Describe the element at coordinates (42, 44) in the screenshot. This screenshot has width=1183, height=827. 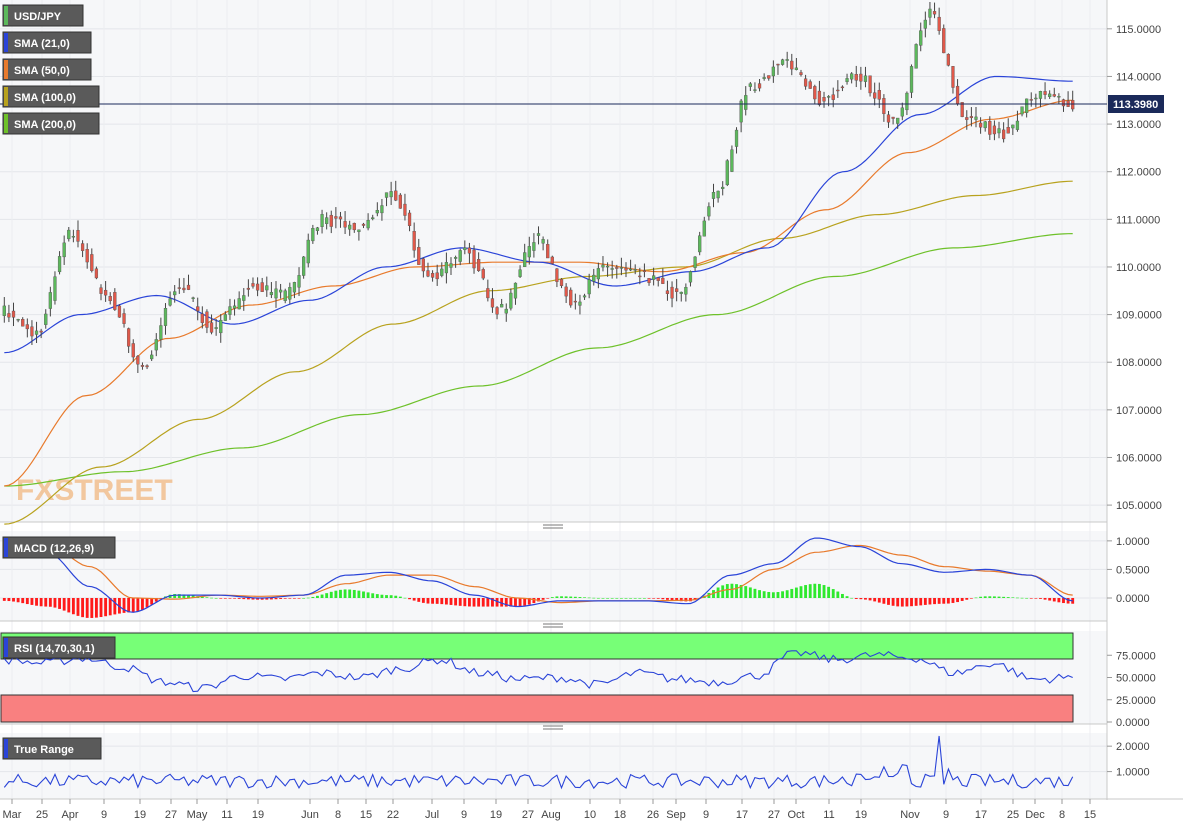
I see `legend-label: SMA (21,0)` at that location.